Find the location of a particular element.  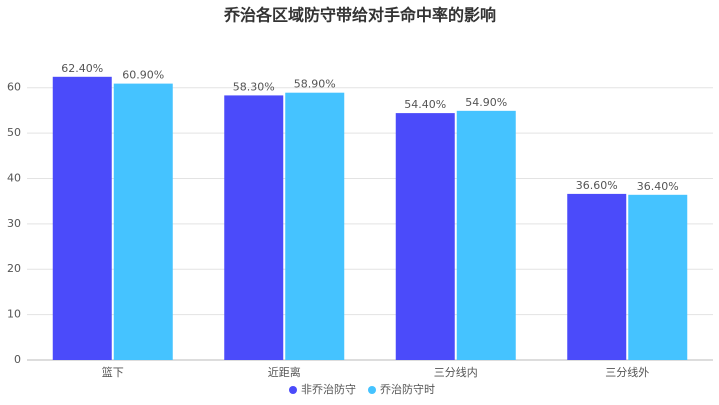

y-tick-label: 10 is located at coordinates (14, 314).